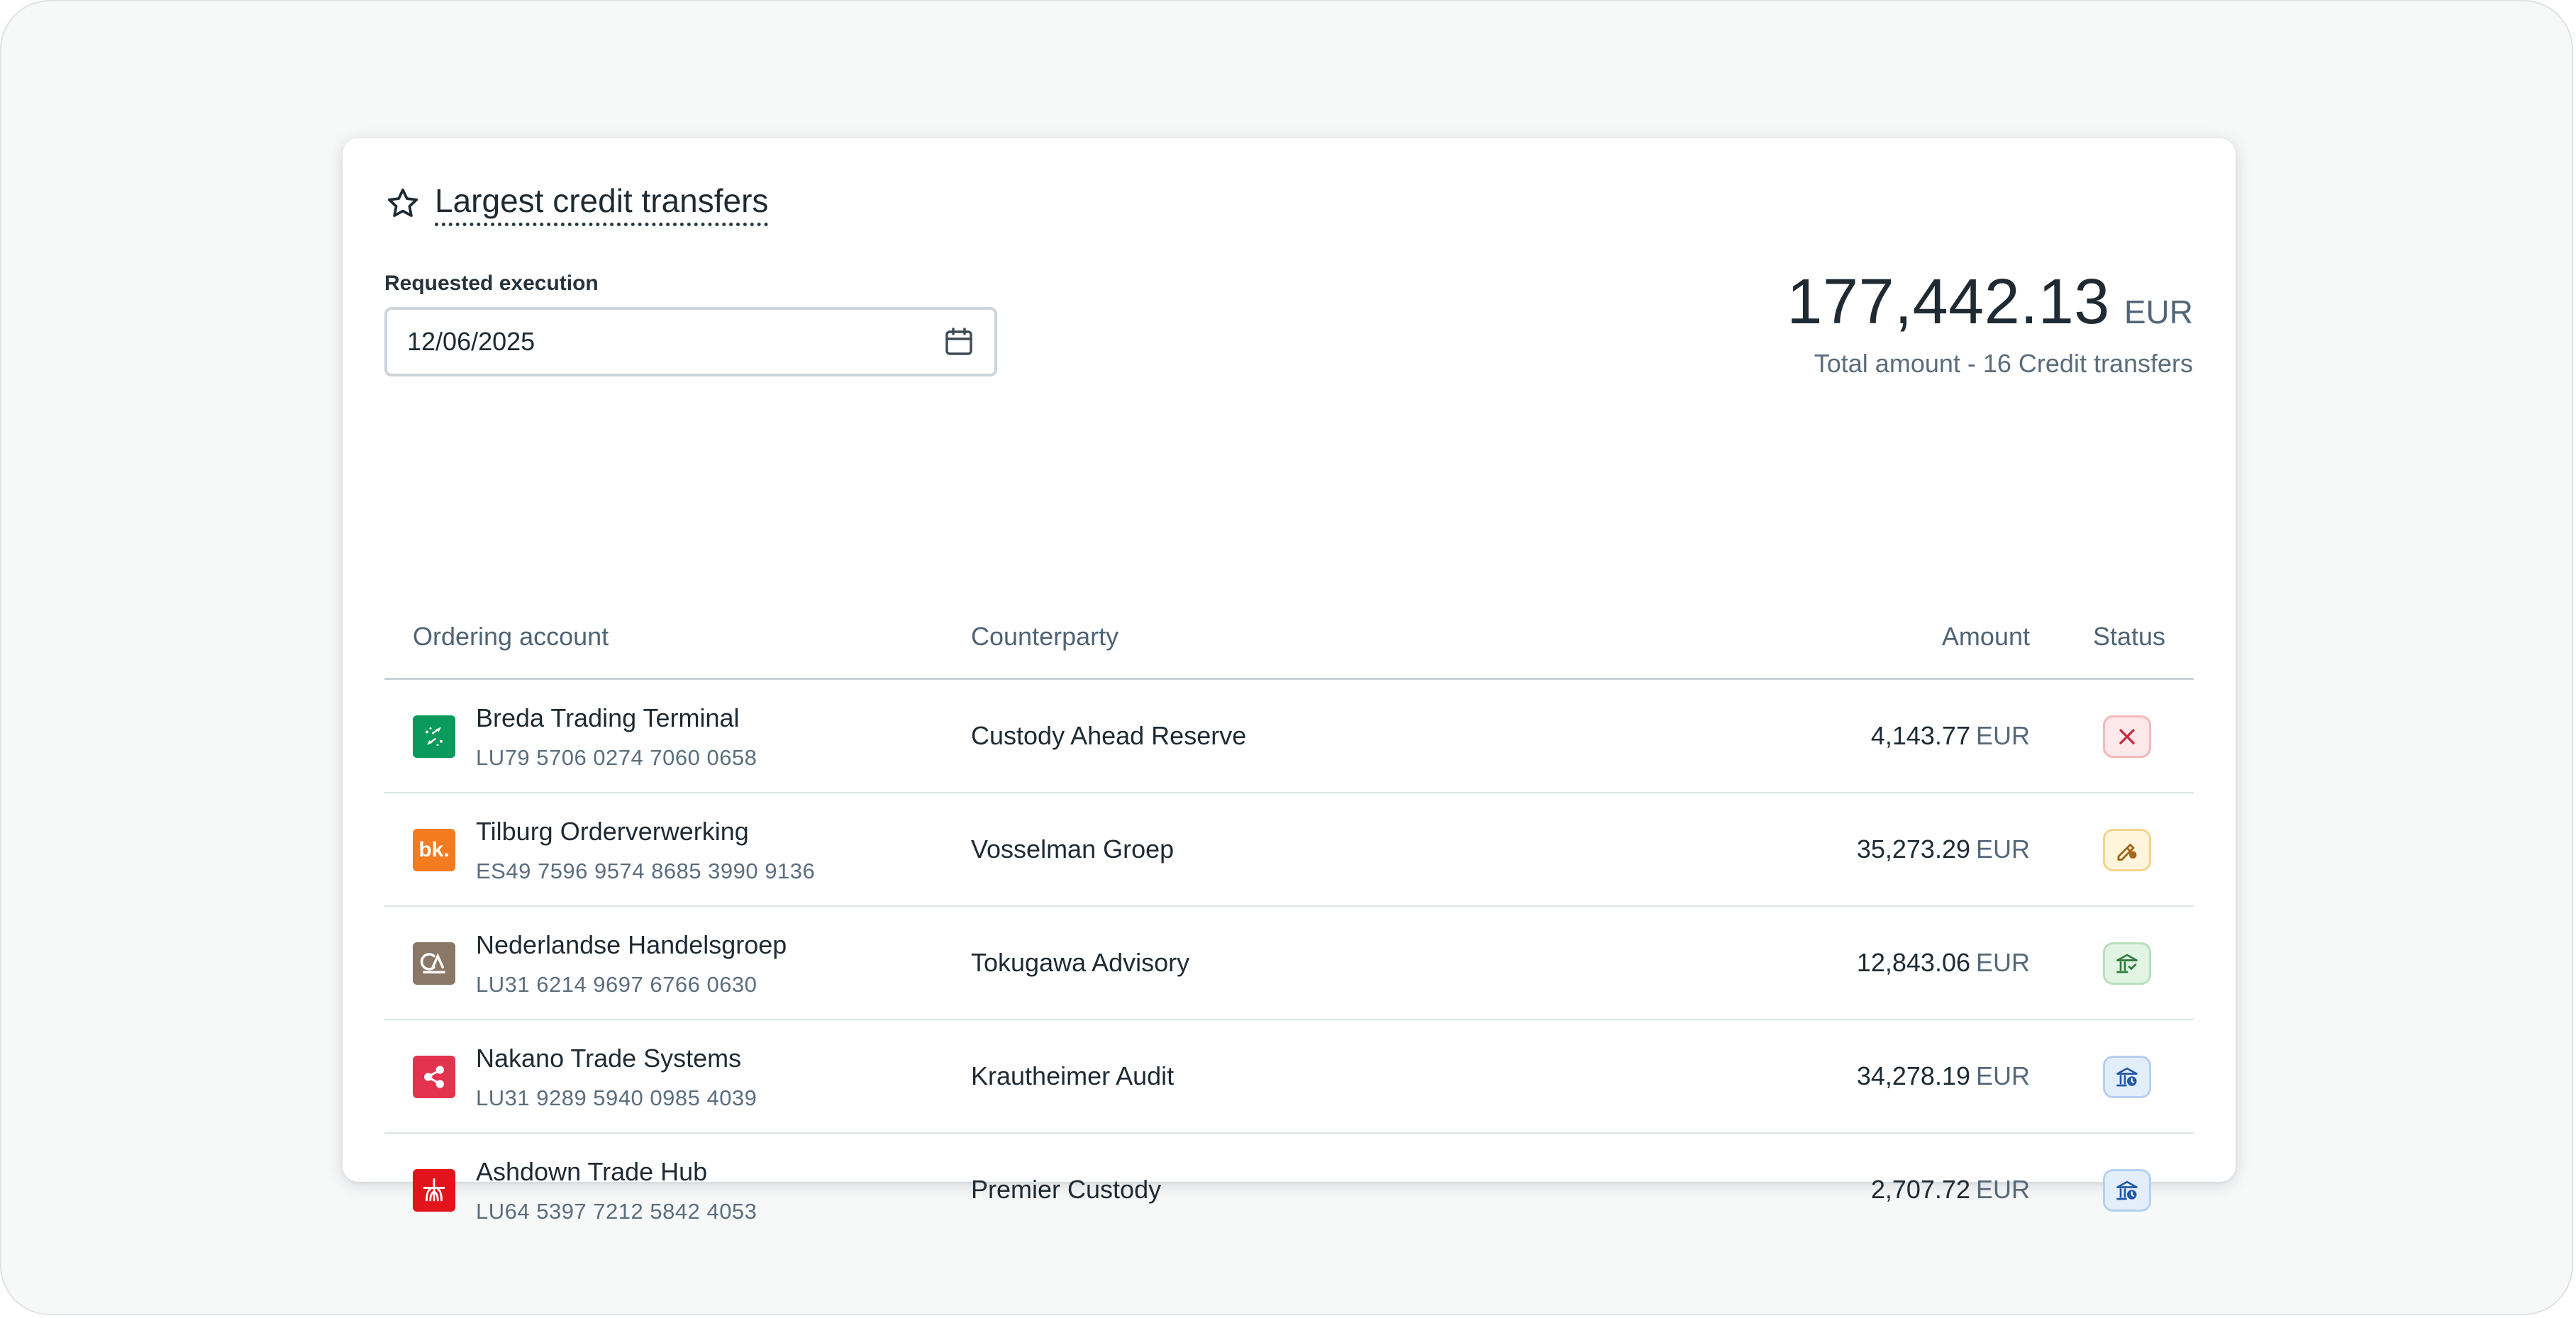  What do you see at coordinates (1109, 736) in the screenshot?
I see `counterparty: Custody Ahead Reserve` at bounding box center [1109, 736].